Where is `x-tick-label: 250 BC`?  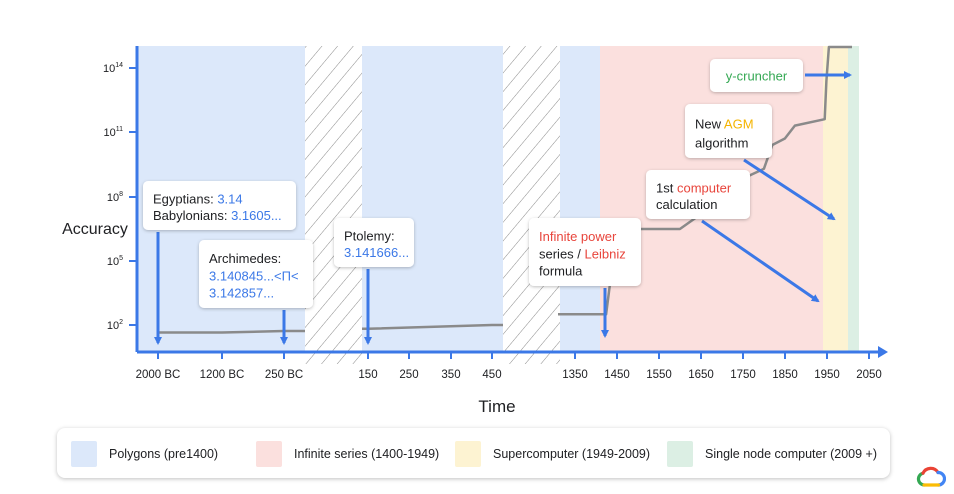
x-tick-label: 250 BC is located at coordinates (284, 375).